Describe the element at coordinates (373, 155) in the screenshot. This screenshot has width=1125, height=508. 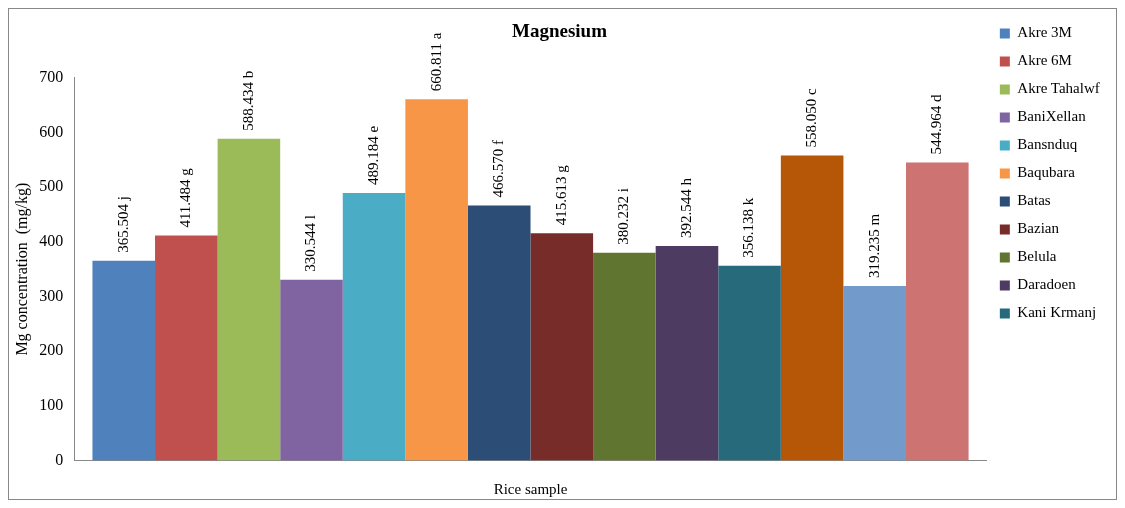
I see `data-label: 489.184 e` at that location.